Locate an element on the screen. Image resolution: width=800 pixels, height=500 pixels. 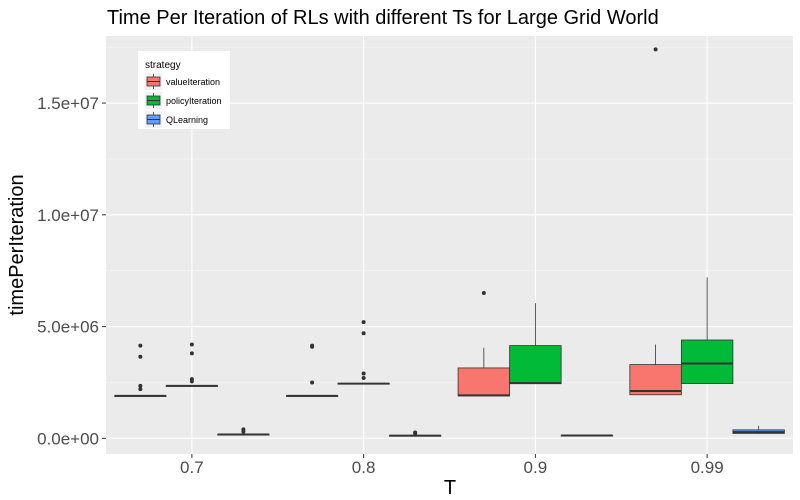
y-tick-label: 1.0e+07 is located at coordinates (68, 215).